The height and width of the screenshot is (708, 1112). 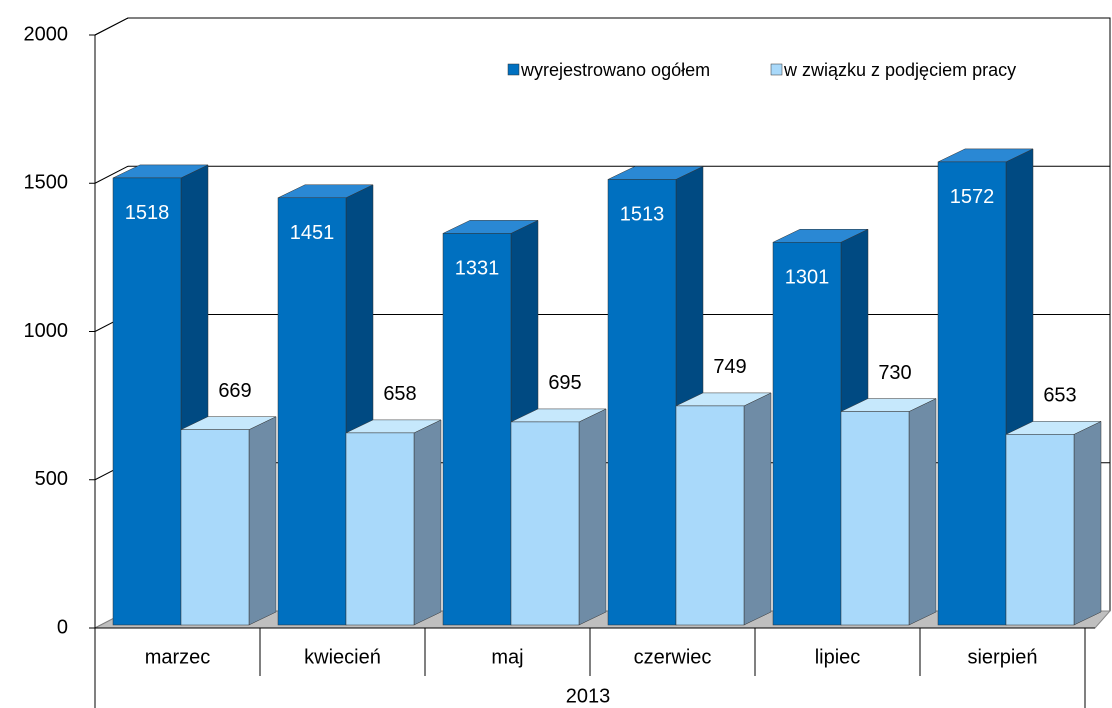 What do you see at coordinates (615, 70) in the screenshot?
I see `legend-label: wyrejestrowano ogółem` at bounding box center [615, 70].